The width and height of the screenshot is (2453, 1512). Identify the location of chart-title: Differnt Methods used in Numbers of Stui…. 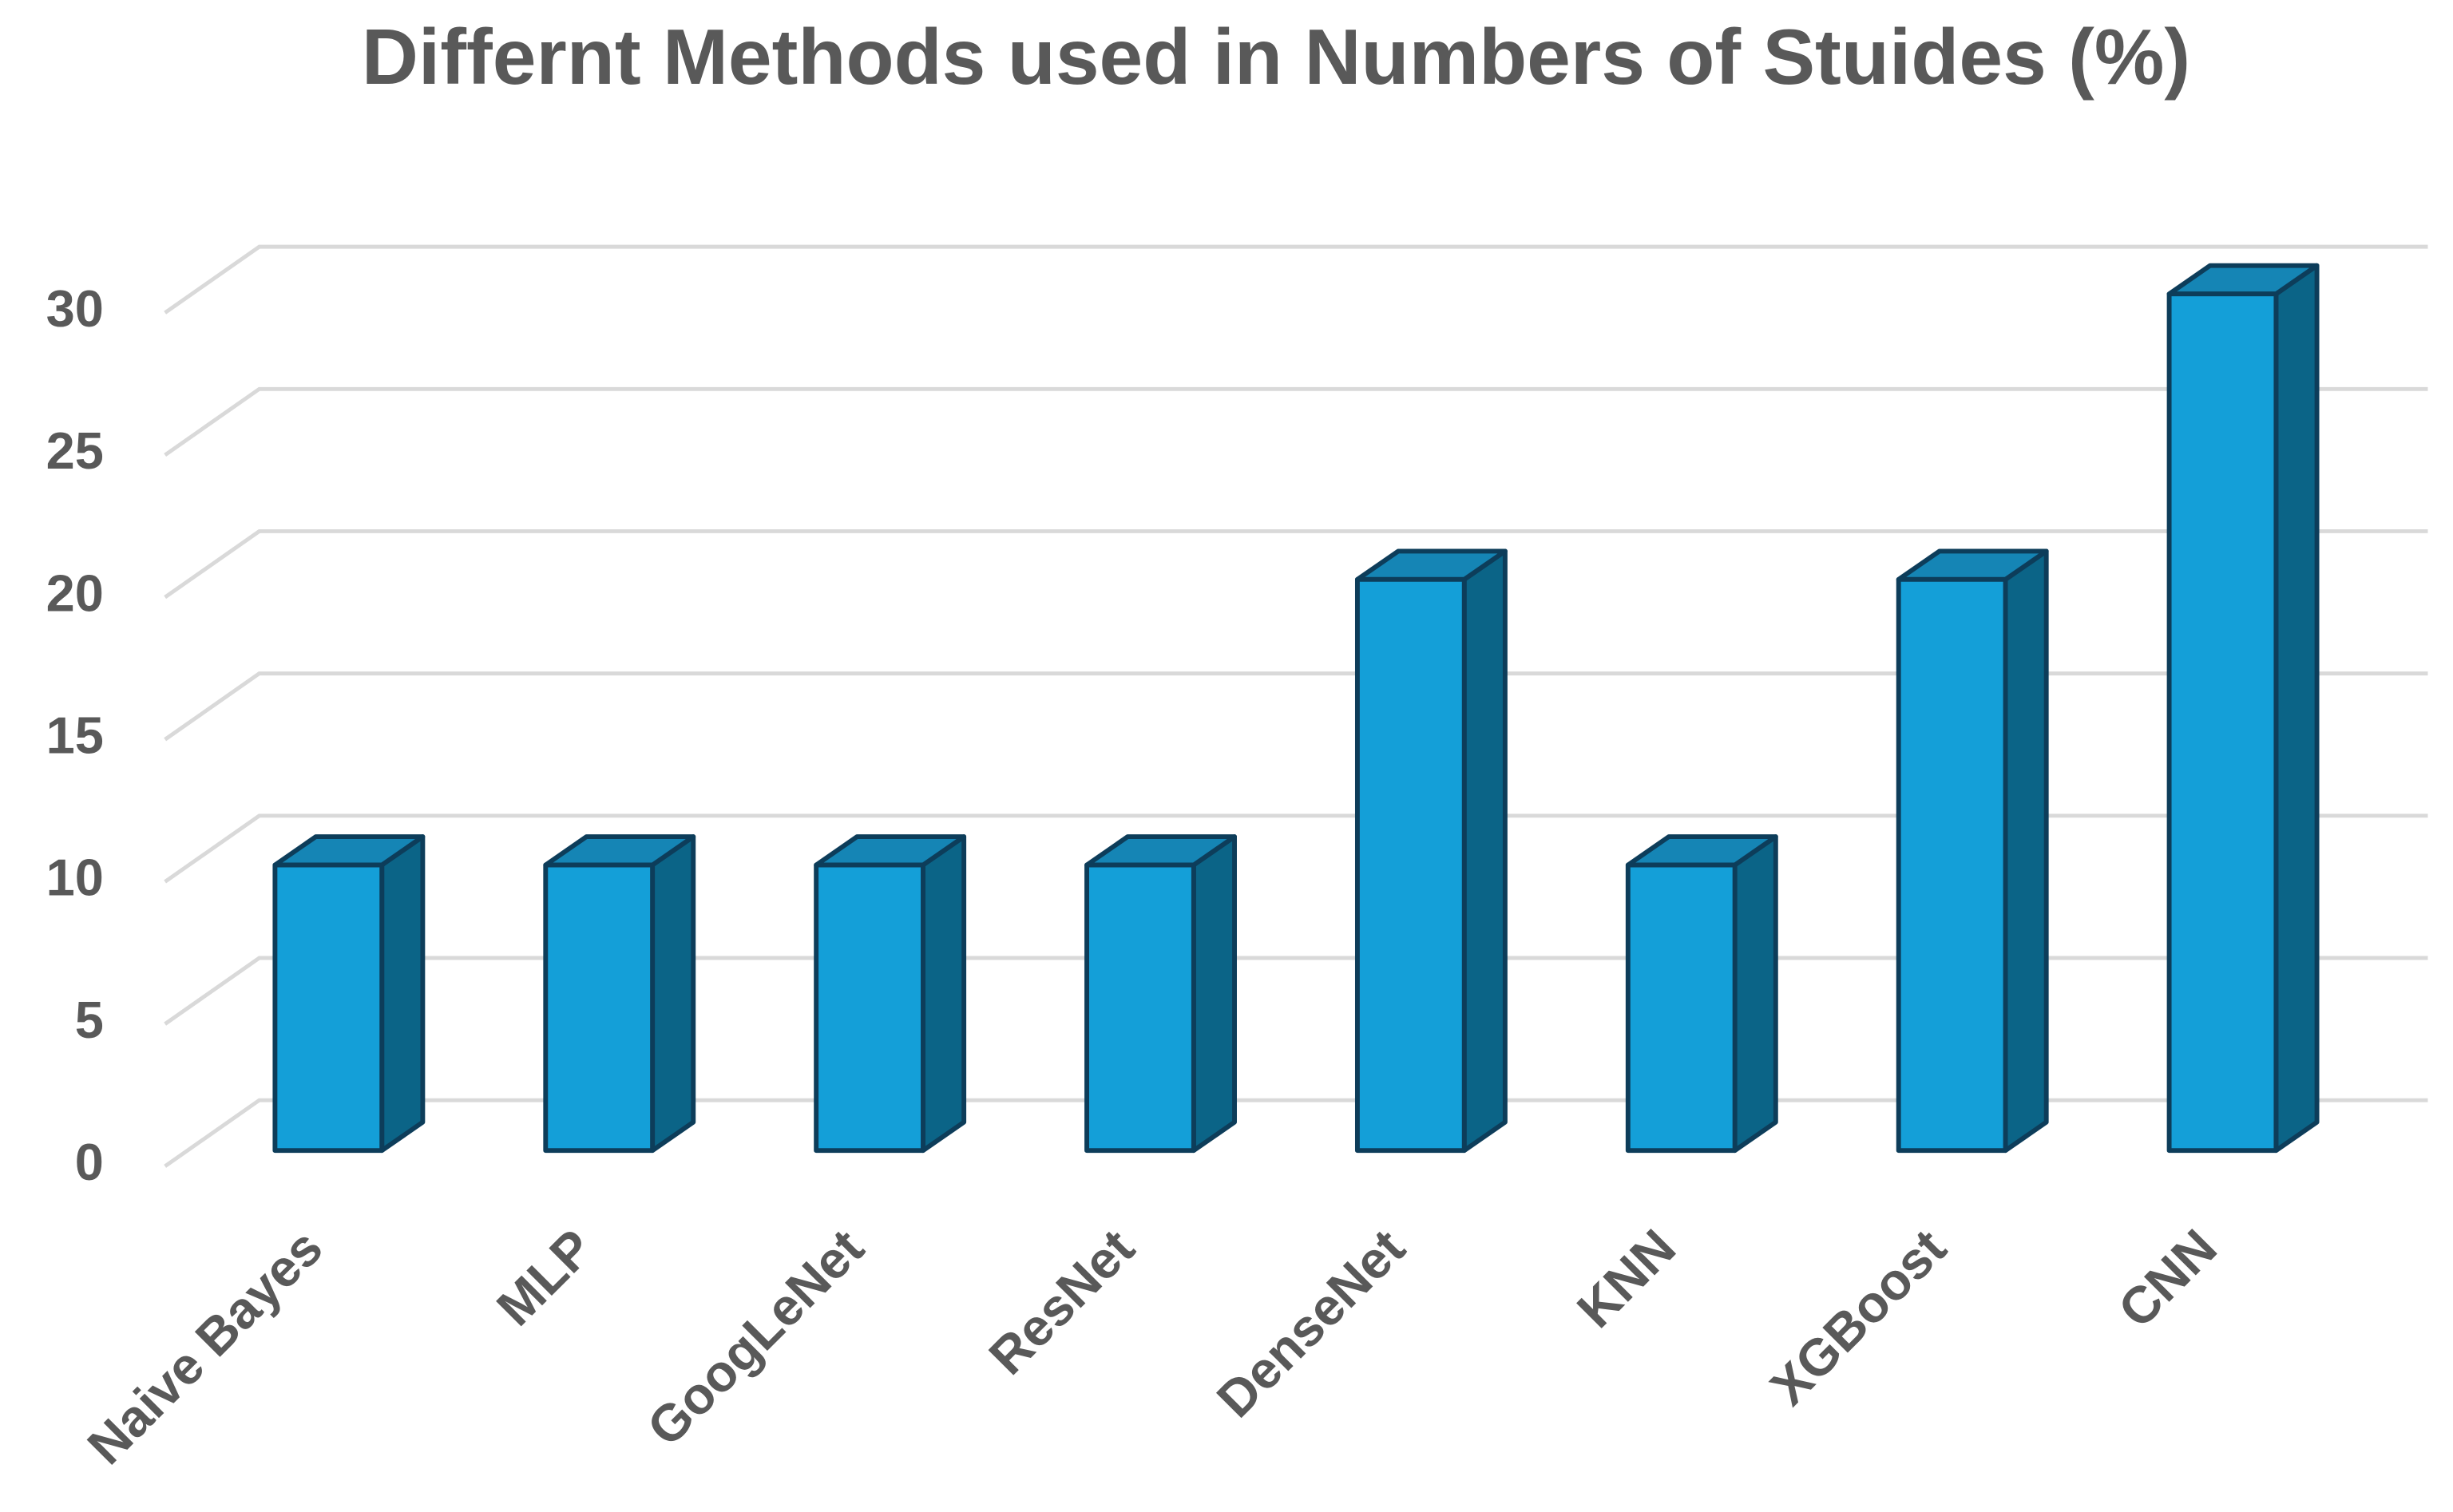
(1276, 57).